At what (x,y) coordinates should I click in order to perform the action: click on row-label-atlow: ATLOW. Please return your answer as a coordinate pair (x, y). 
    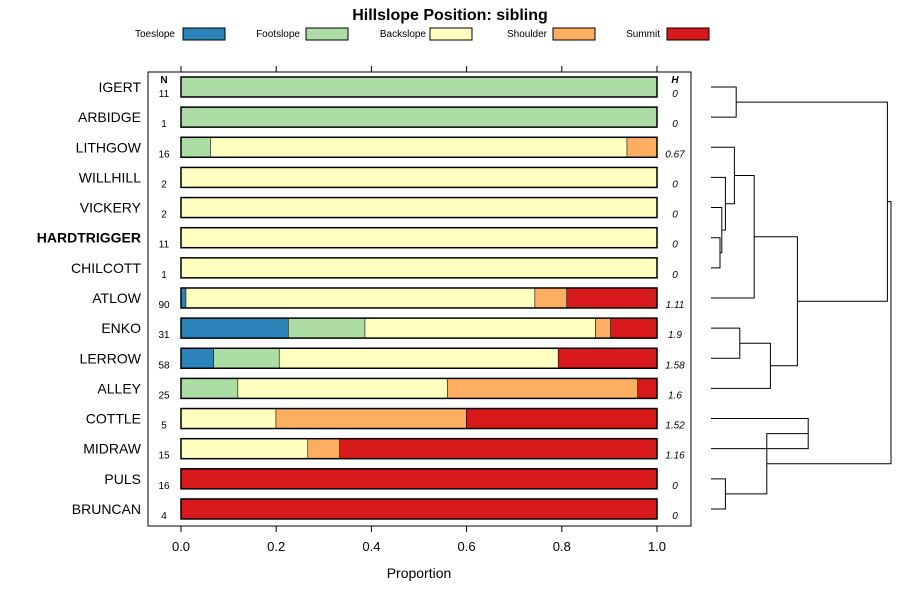
    Looking at the image, I should click on (117, 298).